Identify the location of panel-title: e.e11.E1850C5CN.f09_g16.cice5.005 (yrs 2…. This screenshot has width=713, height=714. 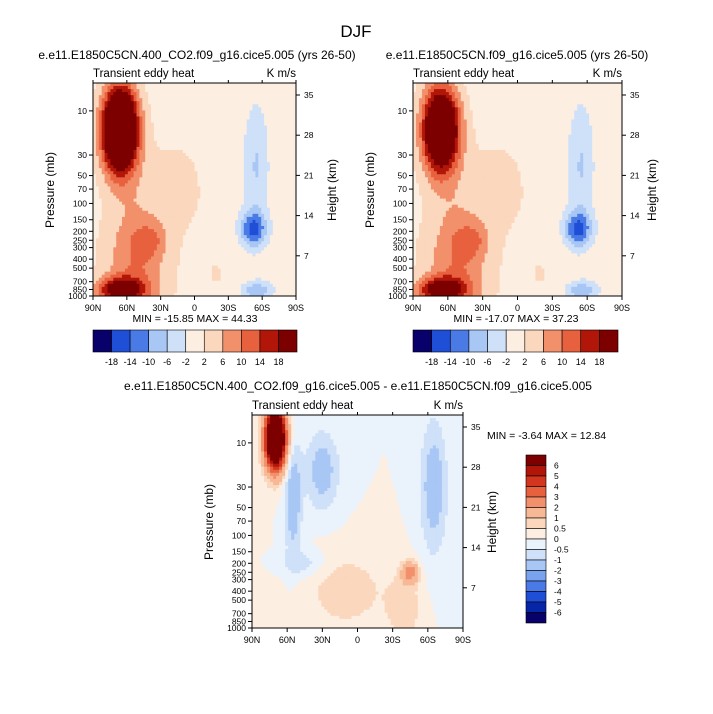
(517, 55).